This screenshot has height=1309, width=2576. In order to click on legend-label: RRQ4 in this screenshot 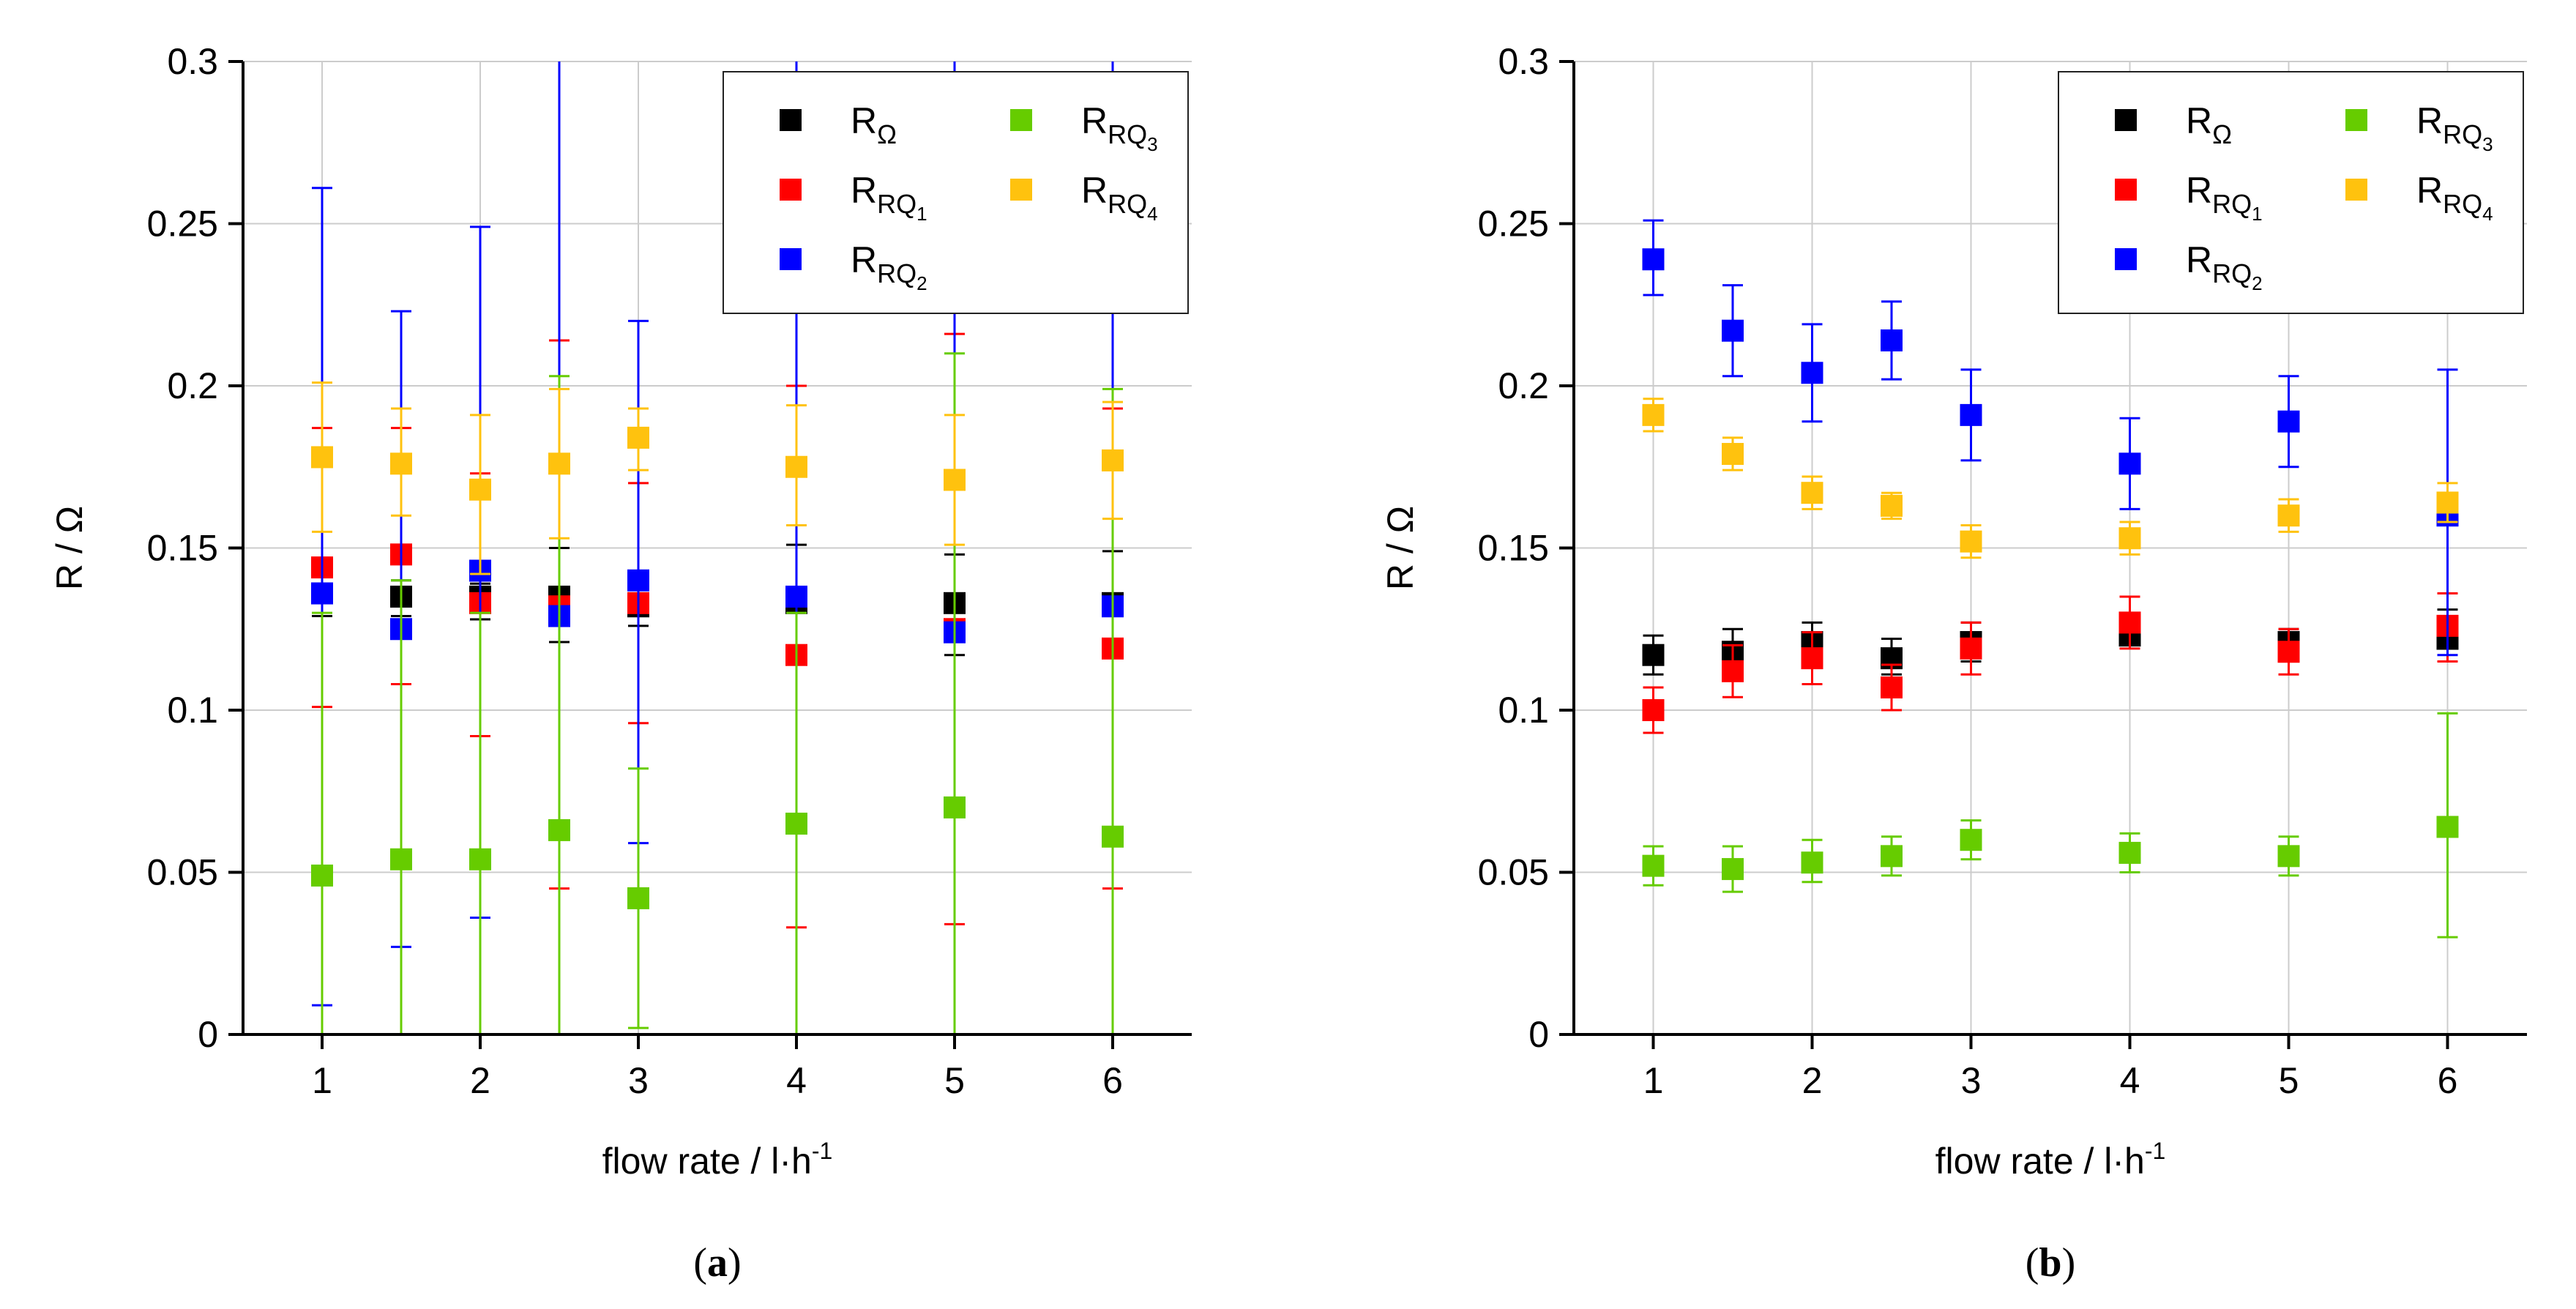, I will do `click(2454, 197)`.